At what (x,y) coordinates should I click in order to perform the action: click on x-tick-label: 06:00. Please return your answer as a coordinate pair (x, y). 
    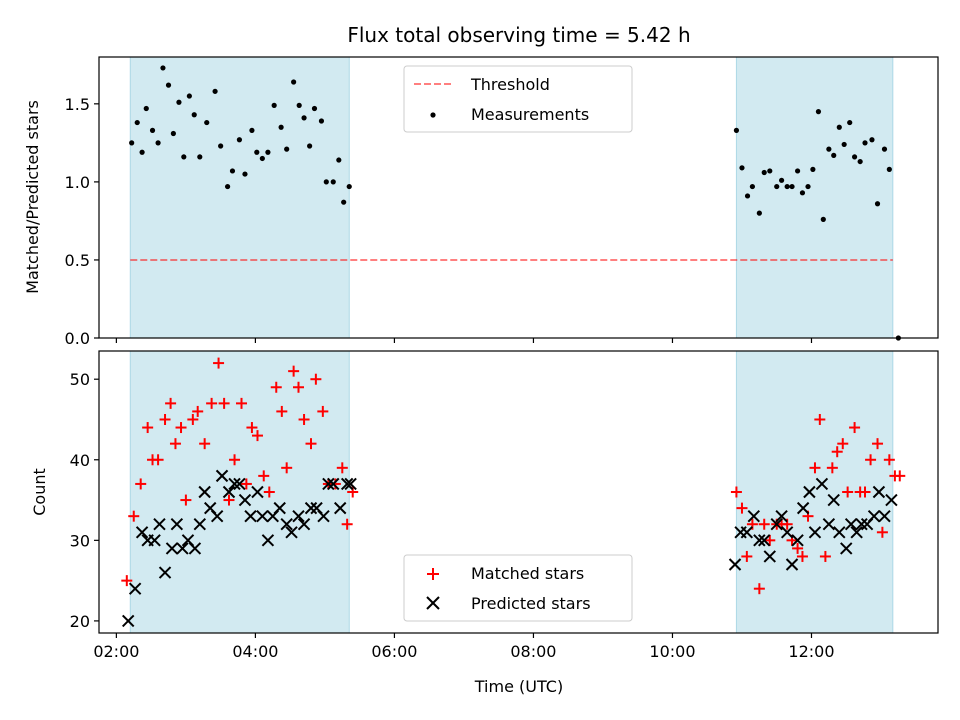
    Looking at the image, I should click on (394, 651).